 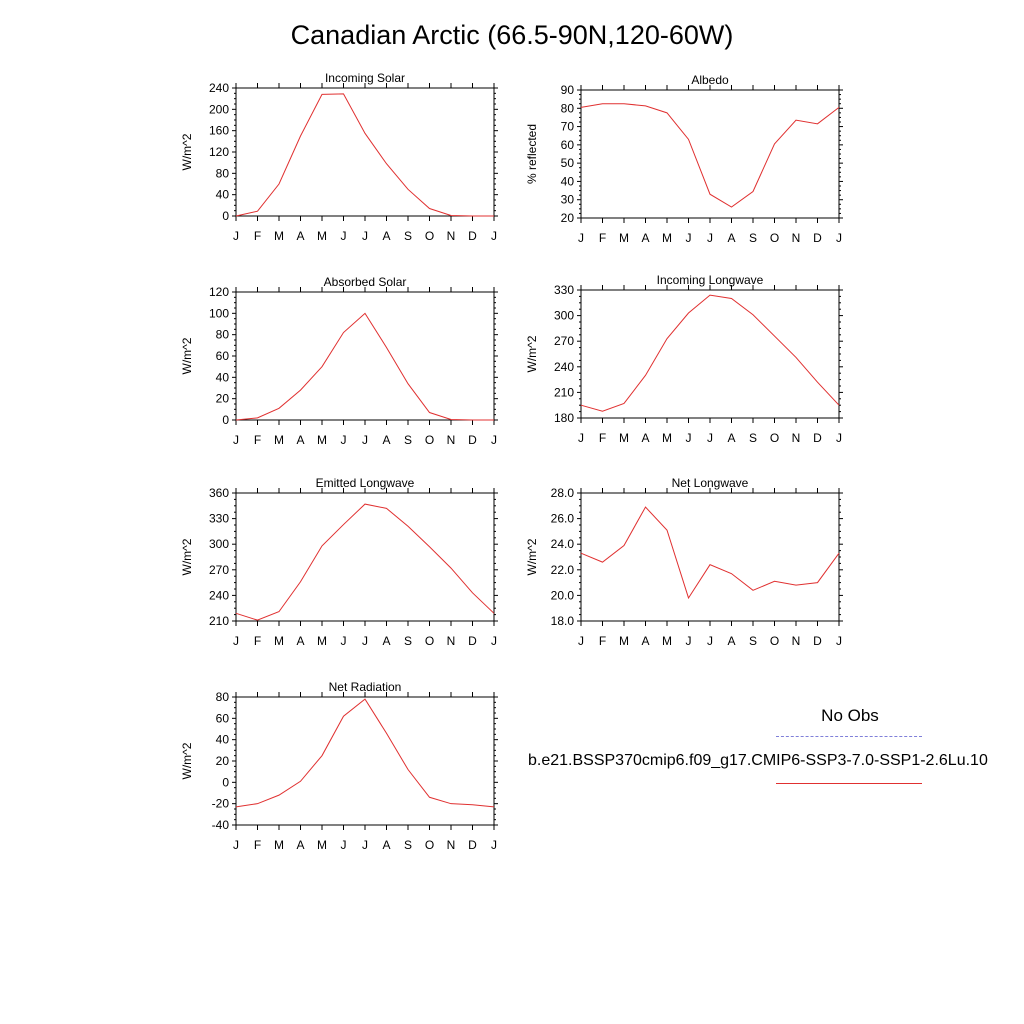 I want to click on y-tick-label: 300, so click(x=219, y=544).